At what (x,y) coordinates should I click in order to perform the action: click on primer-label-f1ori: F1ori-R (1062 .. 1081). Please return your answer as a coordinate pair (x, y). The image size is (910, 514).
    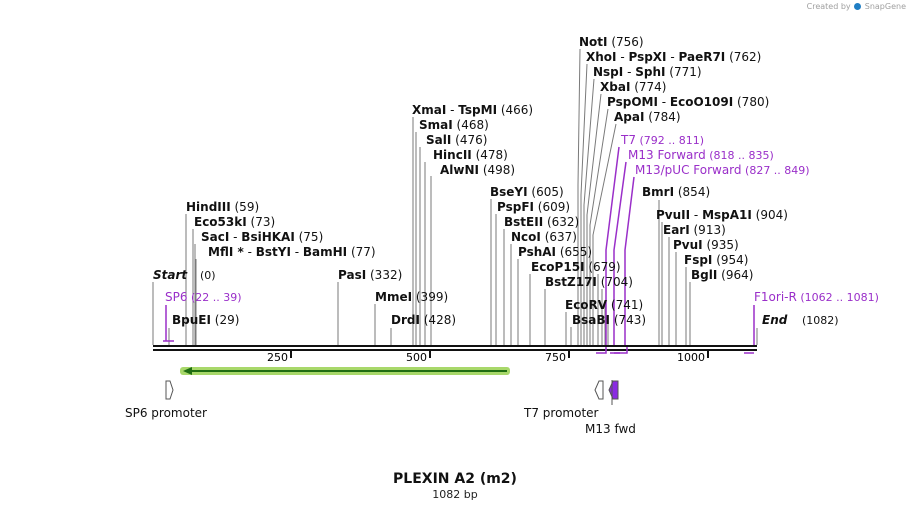
    Looking at the image, I should click on (816, 297).